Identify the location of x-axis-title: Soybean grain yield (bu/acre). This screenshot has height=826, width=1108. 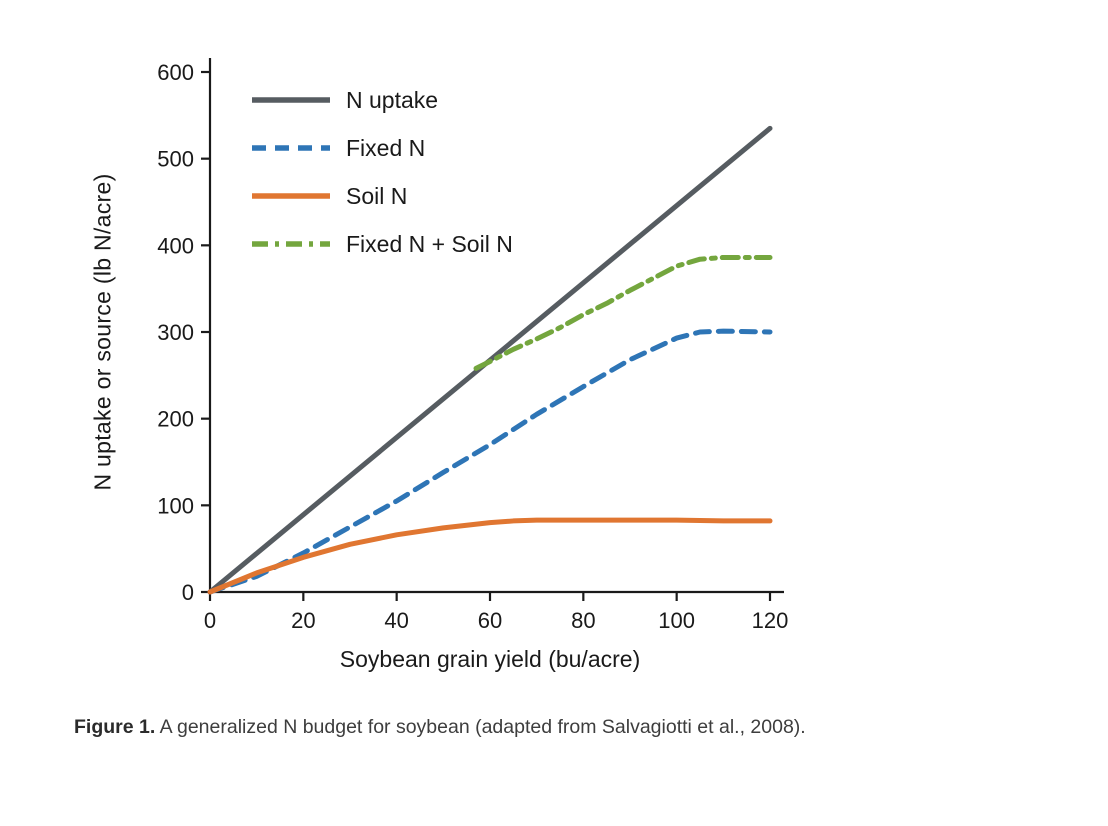
(490, 659).